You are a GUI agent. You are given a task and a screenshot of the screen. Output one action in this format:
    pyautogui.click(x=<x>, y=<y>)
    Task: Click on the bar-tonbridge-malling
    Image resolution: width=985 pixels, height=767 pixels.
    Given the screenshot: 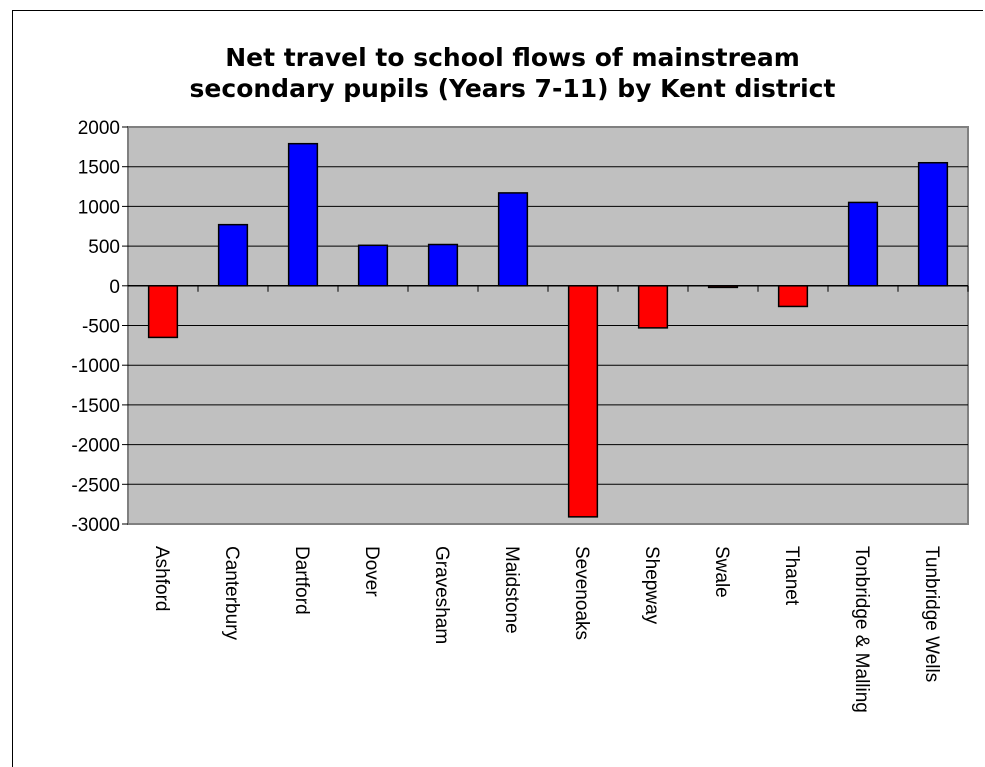 What is the action you would take?
    pyautogui.click(x=863, y=244)
    